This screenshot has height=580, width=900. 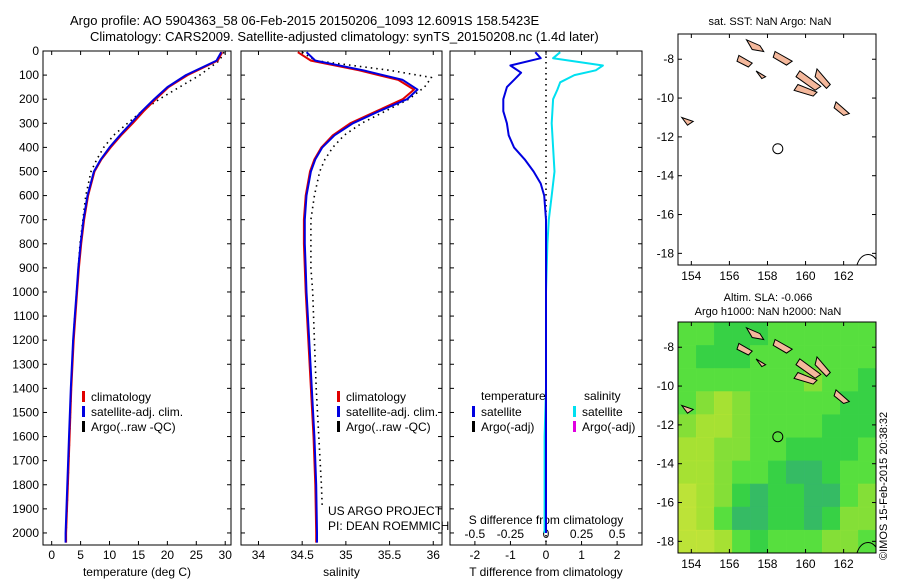 I want to click on depth-tick-label: 2000, so click(x=25, y=533).